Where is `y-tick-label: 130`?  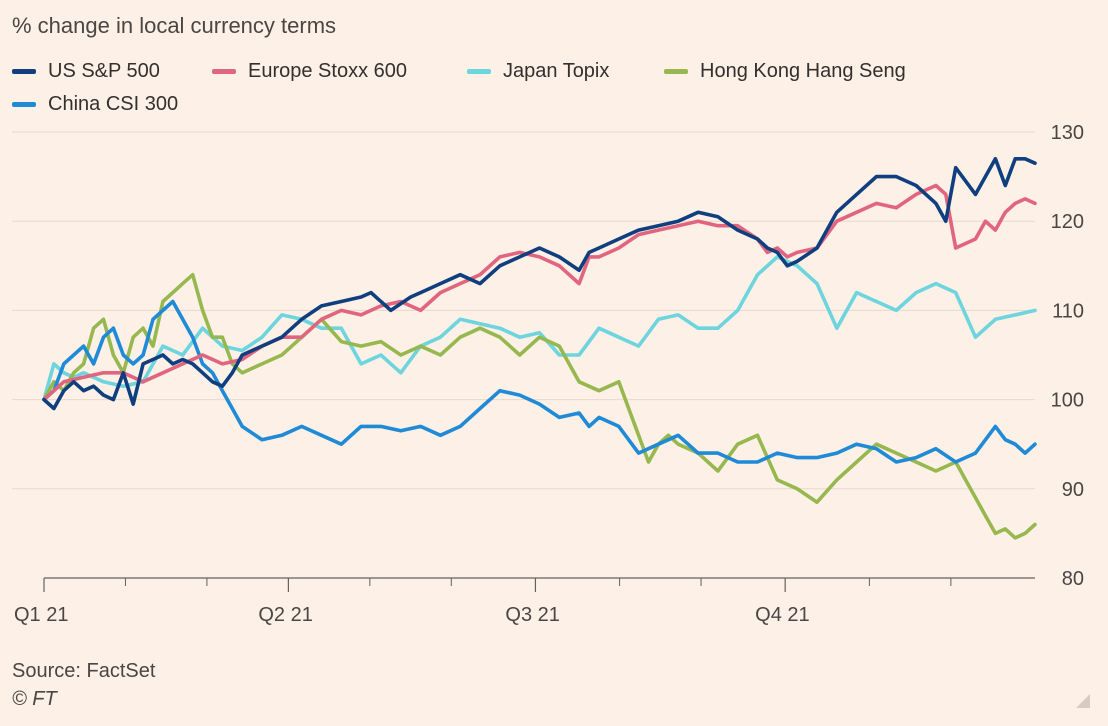
y-tick-label: 130 is located at coordinates (1067, 133).